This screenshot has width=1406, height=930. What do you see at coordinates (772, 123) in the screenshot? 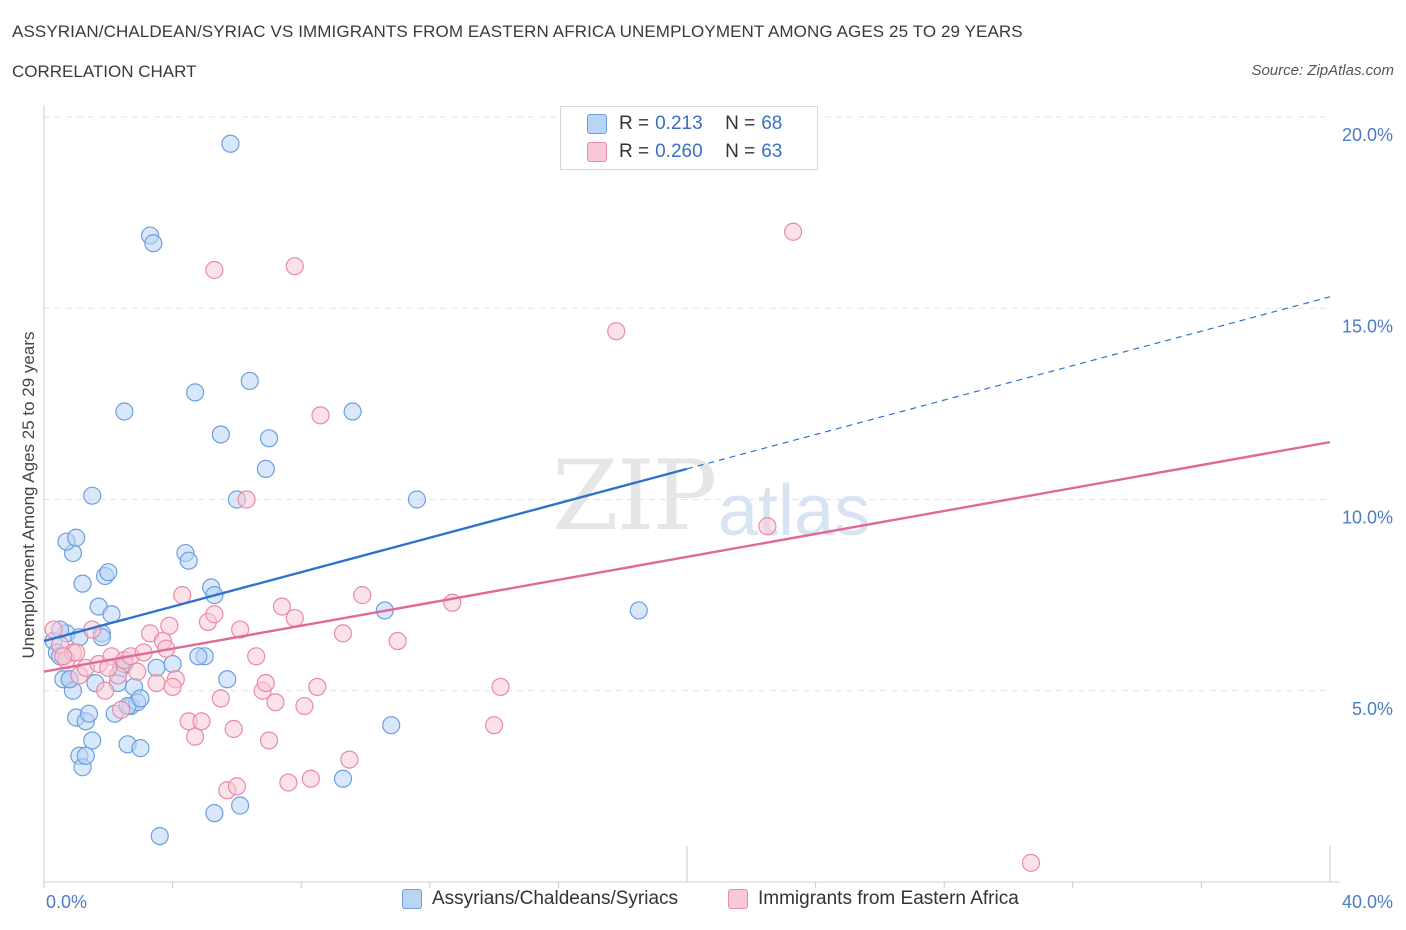
I see `n-value-blue: 68` at bounding box center [772, 123].